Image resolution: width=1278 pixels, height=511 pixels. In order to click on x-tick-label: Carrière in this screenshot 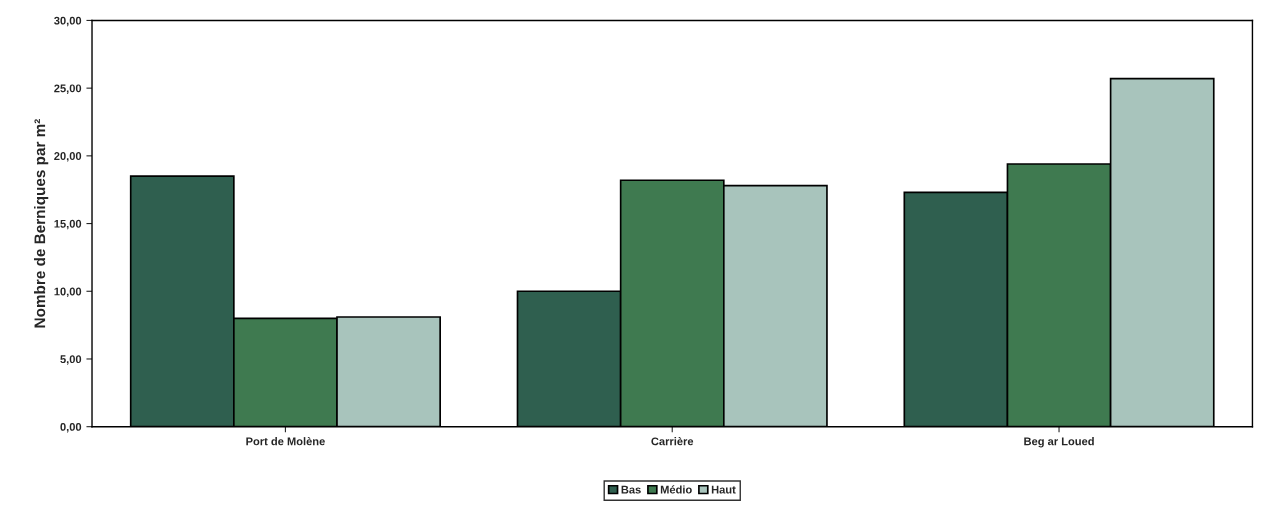, I will do `click(672, 441)`.